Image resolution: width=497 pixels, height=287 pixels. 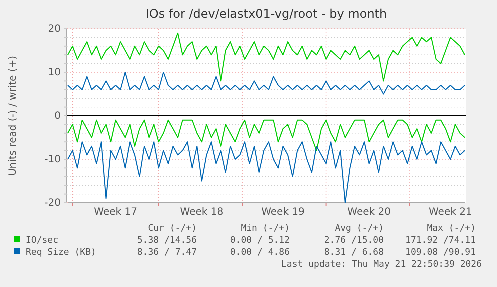 I want to click on x-tick-label: Week 20, so click(x=369, y=212).